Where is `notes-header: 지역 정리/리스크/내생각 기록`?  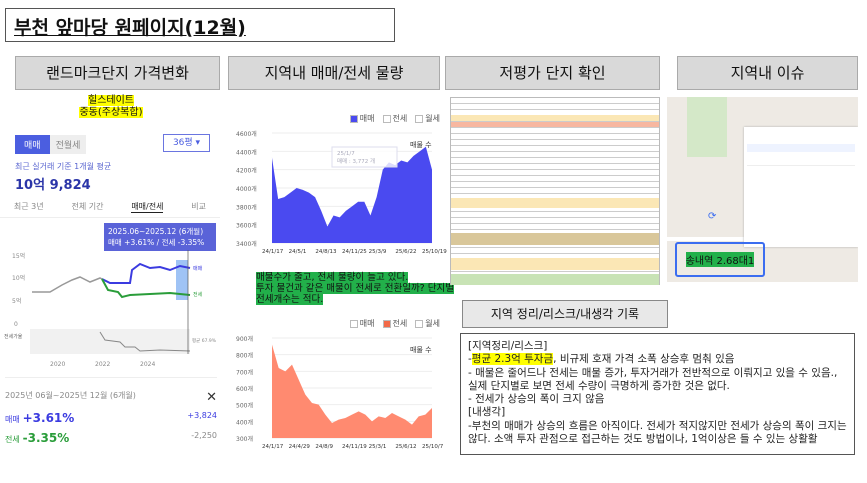 notes-header: 지역 정리/리스크/내생각 기록 is located at coordinates (565, 314).